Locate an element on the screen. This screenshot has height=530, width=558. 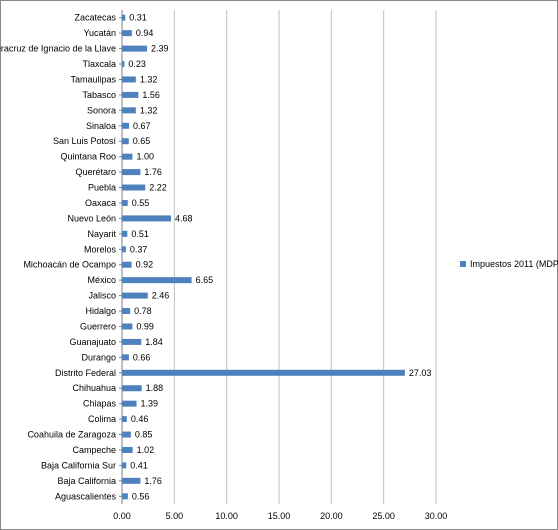
data-label: 1.88 is located at coordinates (155, 388).